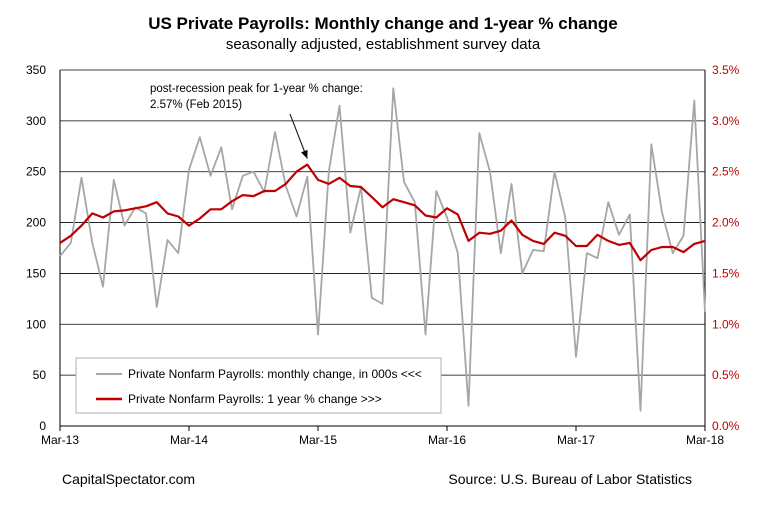 Image resolution: width=766 pixels, height=505 pixels. What do you see at coordinates (726, 426) in the screenshot?
I see `right-tick-label: 0.0%` at bounding box center [726, 426].